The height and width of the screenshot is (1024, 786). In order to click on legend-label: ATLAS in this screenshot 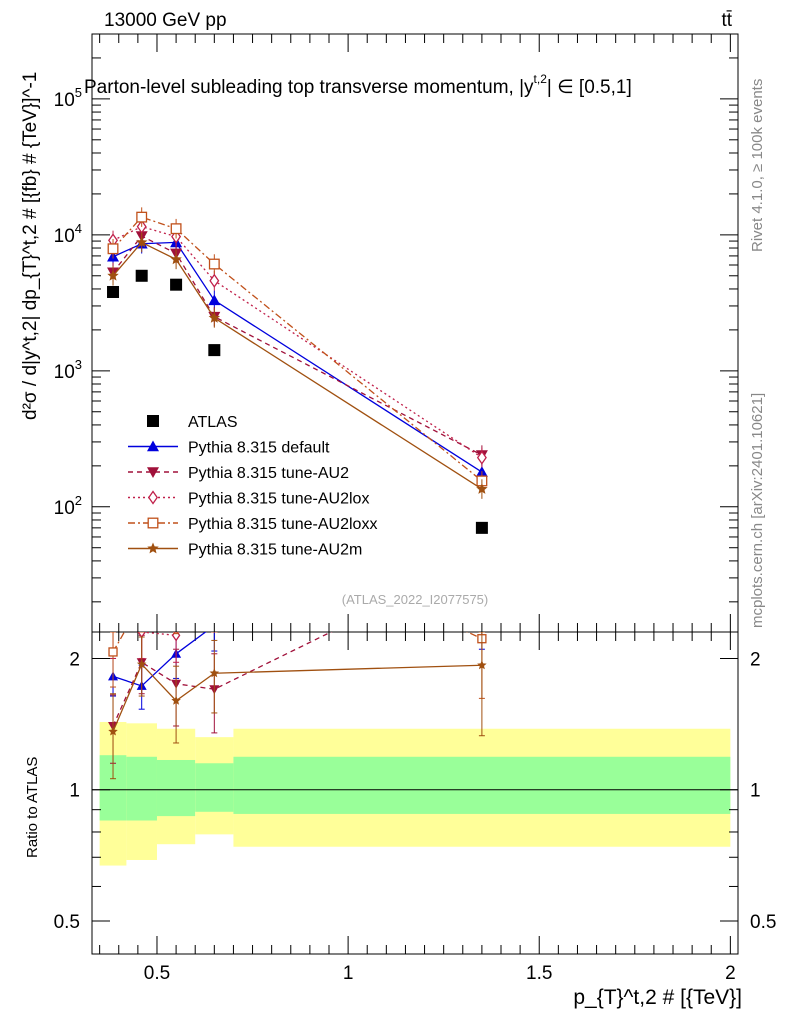, I will do `click(213, 422)`.